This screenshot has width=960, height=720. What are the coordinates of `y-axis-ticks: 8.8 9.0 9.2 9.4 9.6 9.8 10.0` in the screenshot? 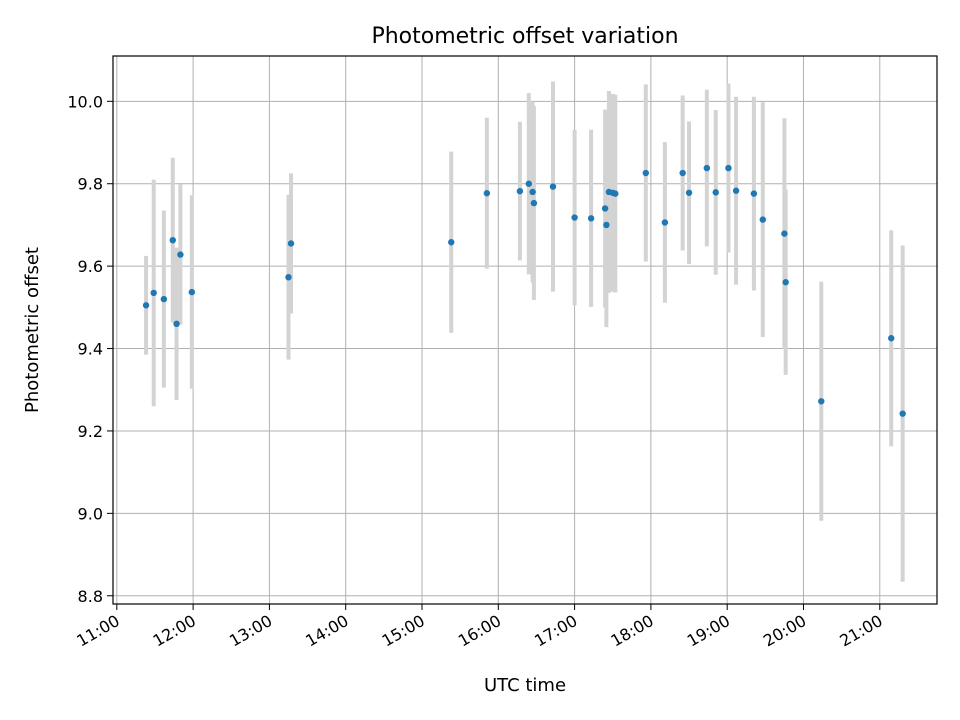 It's located at (90, 349).